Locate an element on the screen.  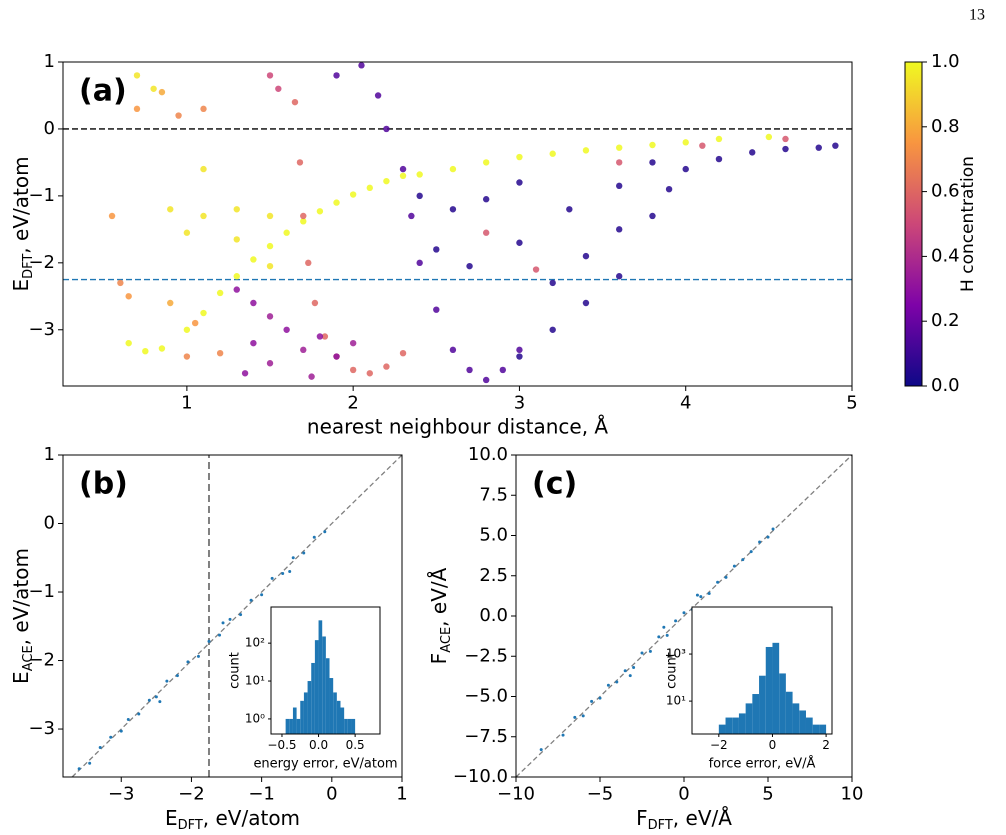
x-tick-label: 3 is located at coordinates (519, 403).